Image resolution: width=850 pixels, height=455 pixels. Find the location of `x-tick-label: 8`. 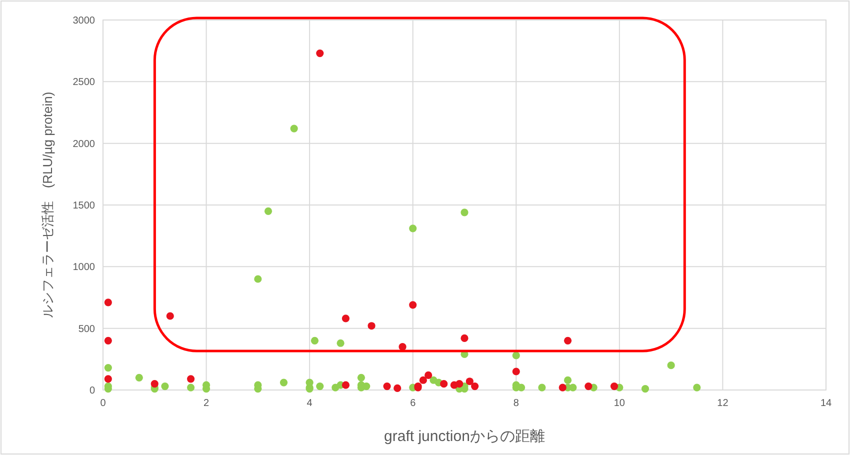

x-tick-label: 8 is located at coordinates (516, 403).